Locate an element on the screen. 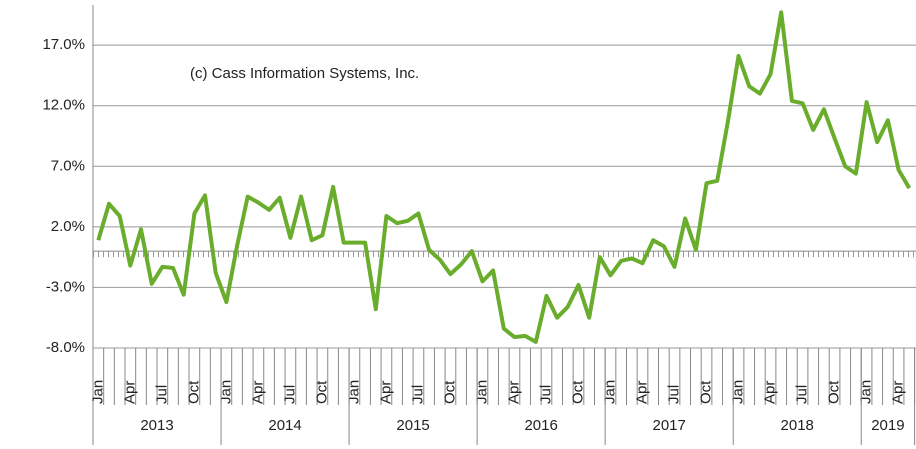 This screenshot has height=449, width=916. y-tick-label: 12.0% is located at coordinates (63, 105).